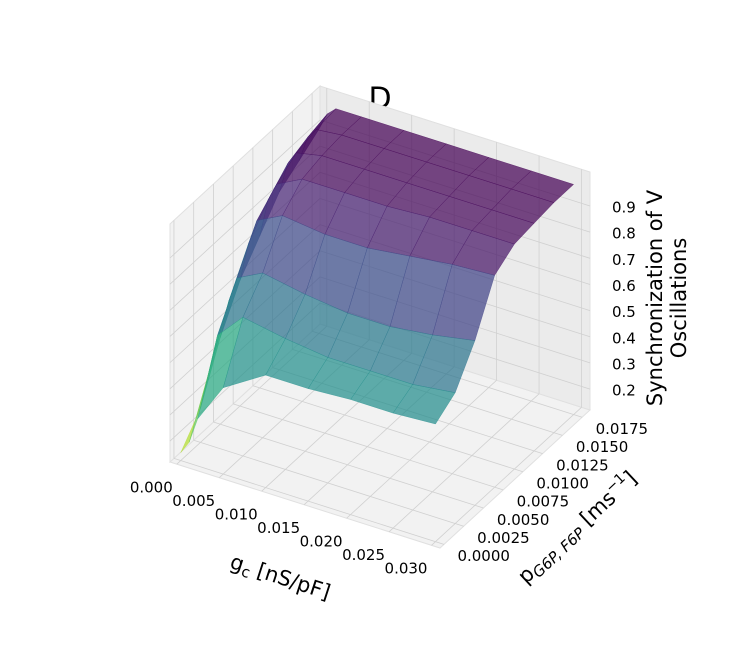  Describe the element at coordinates (624, 364) in the screenshot. I see `z-tick-label: 0.3` at that location.